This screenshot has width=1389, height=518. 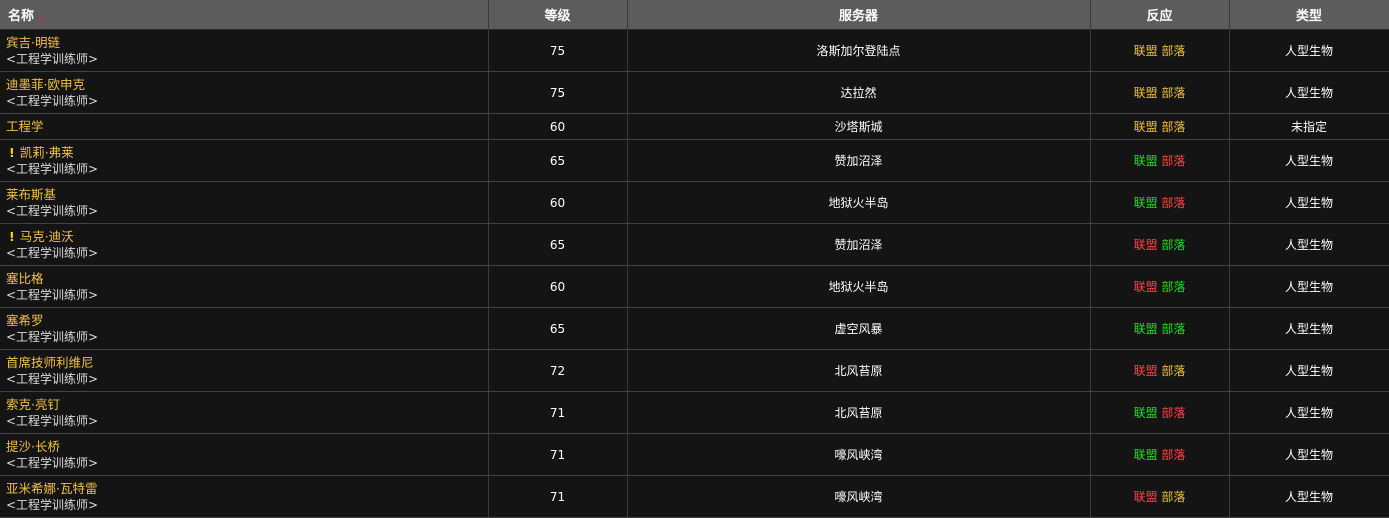 I want to click on npc-name-link: 首席技师利维尼, so click(x=50, y=362).